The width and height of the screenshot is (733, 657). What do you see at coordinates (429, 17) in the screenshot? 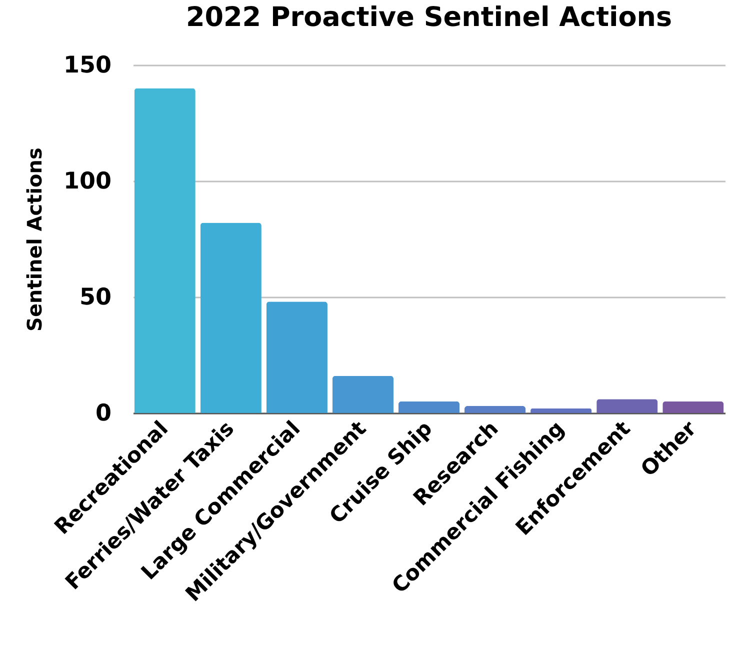
I see `chart-title: 2022 Proactive Sentinel Actions` at bounding box center [429, 17].